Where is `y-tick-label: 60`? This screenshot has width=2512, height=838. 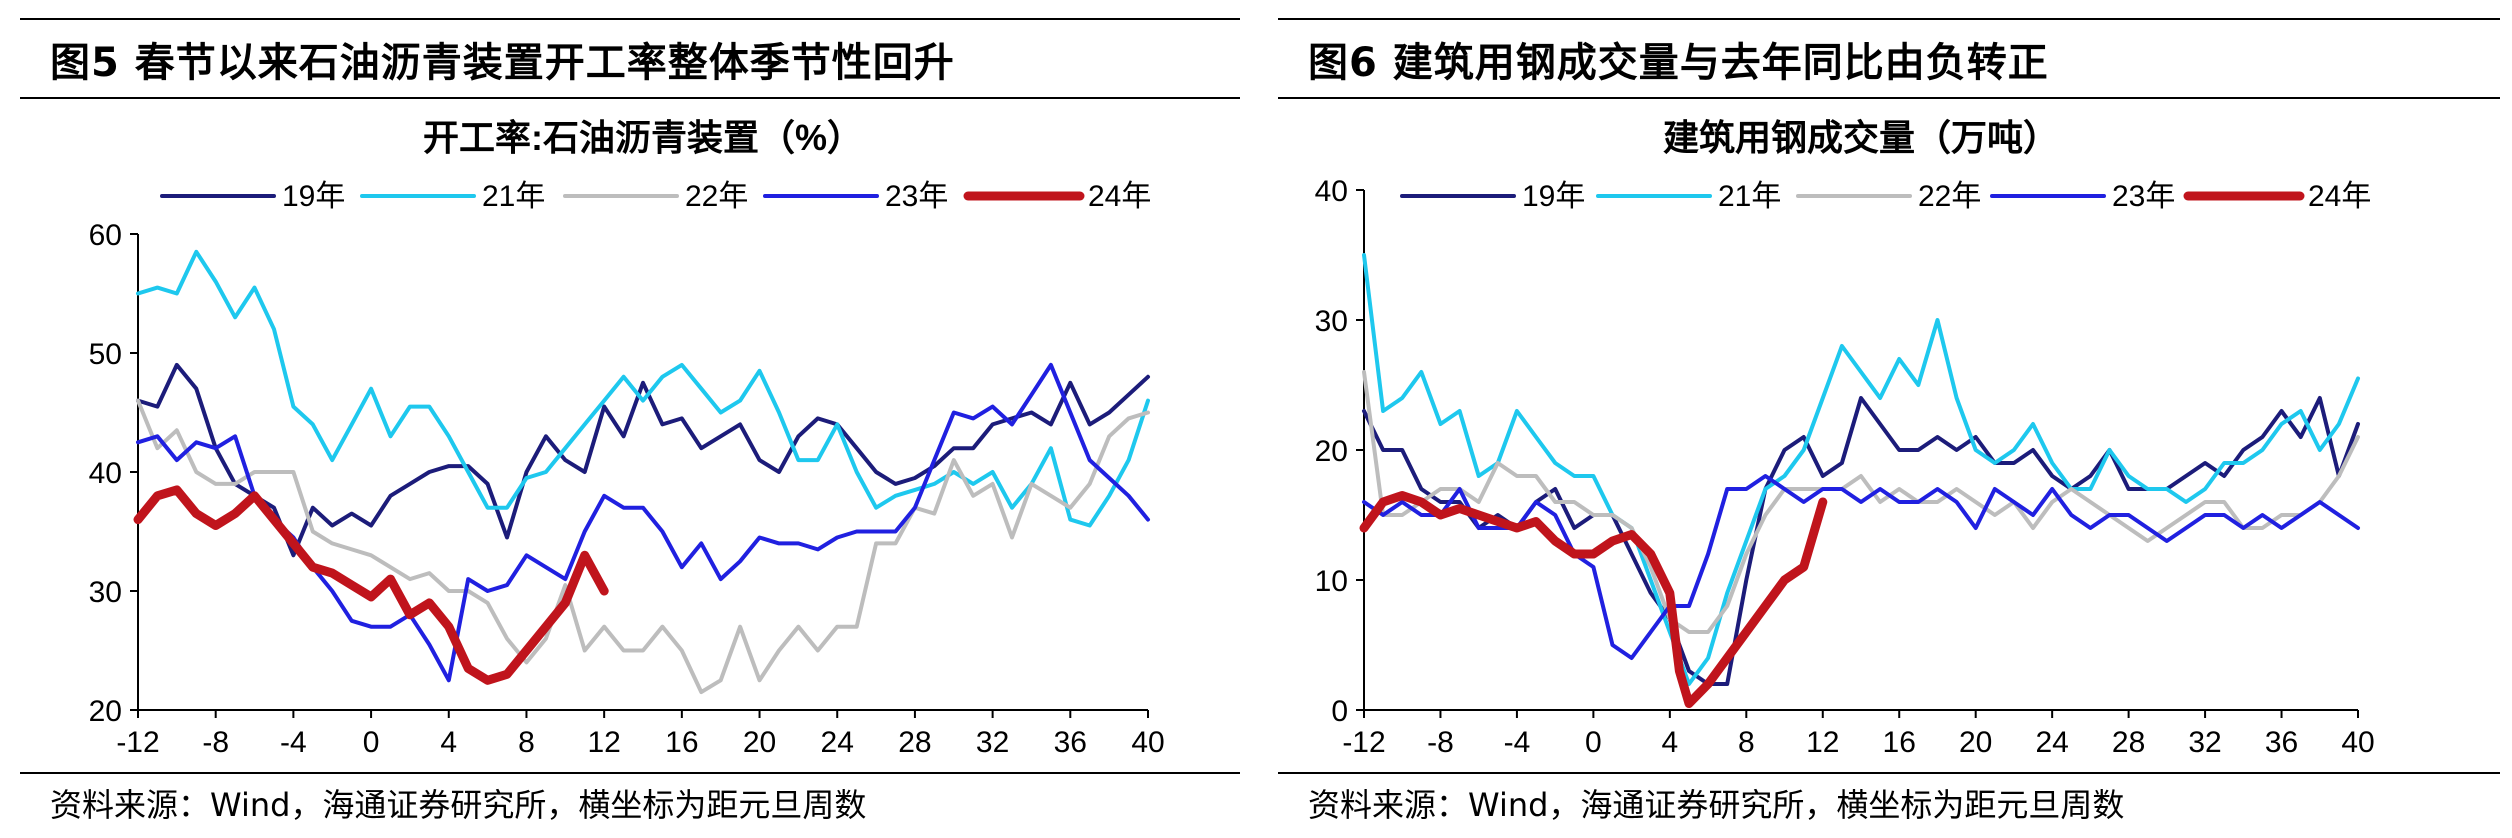
y-tick-label: 60 is located at coordinates (105, 235).